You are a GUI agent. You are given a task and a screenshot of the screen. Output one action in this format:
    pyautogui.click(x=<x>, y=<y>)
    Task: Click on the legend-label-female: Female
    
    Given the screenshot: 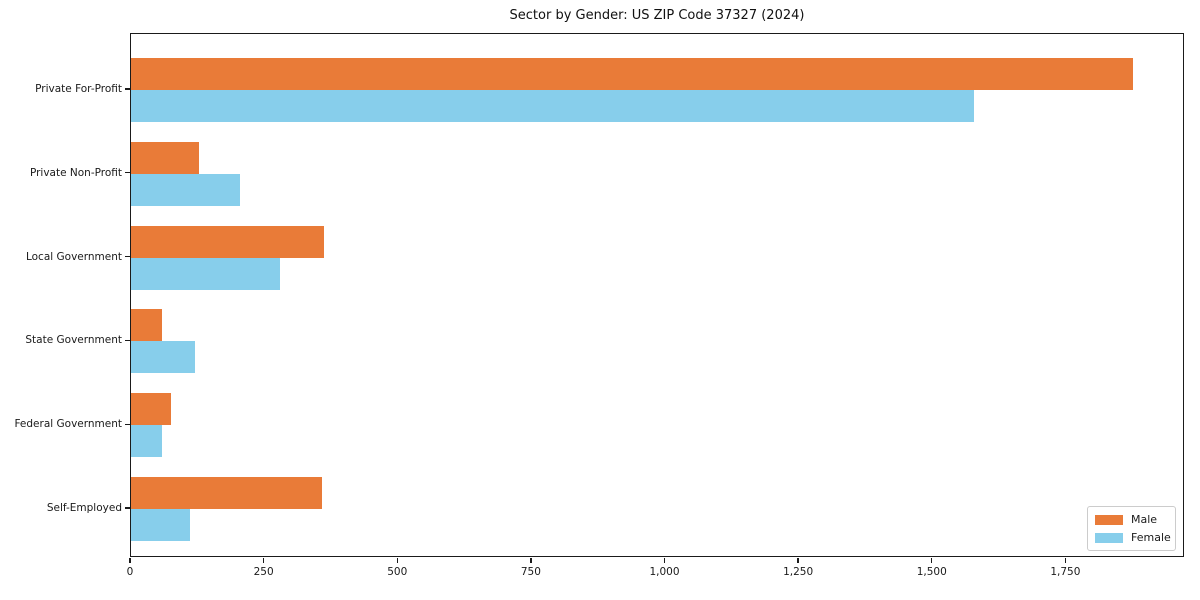 What is the action you would take?
    pyautogui.click(x=1151, y=537)
    